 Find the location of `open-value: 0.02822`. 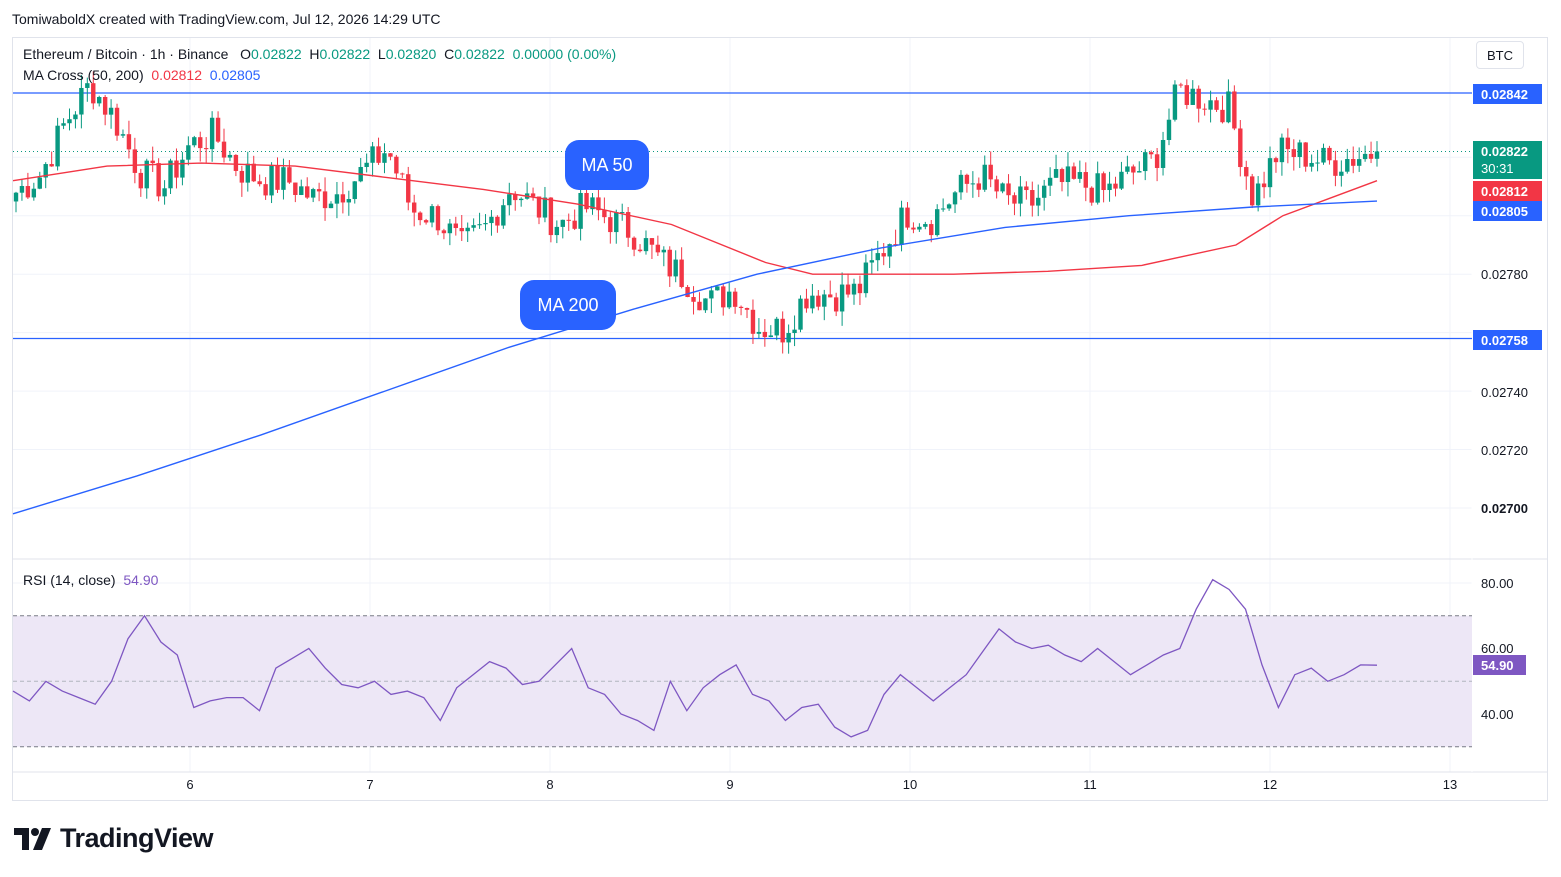

open-value: 0.02822 is located at coordinates (276, 54).